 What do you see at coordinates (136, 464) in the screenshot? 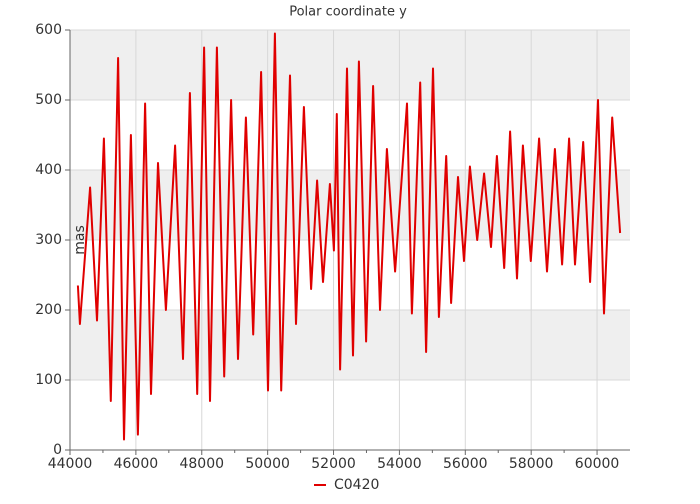
I see `x-tick-label: 46000` at bounding box center [136, 464].